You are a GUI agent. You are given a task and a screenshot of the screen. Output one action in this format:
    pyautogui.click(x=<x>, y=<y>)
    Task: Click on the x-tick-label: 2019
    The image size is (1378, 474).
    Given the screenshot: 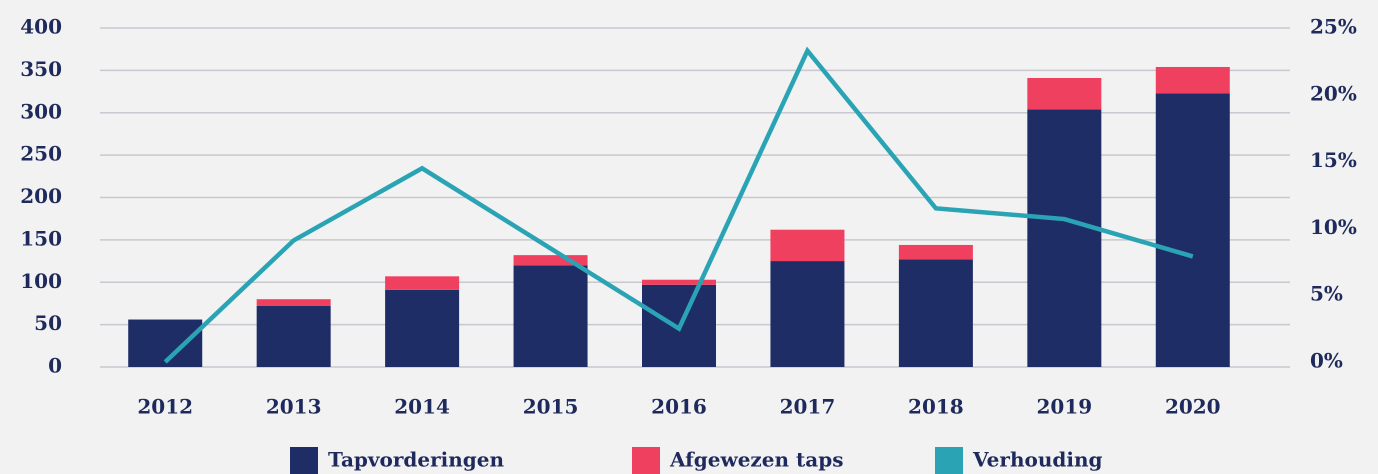 What is the action you would take?
    pyautogui.click(x=1064, y=407)
    